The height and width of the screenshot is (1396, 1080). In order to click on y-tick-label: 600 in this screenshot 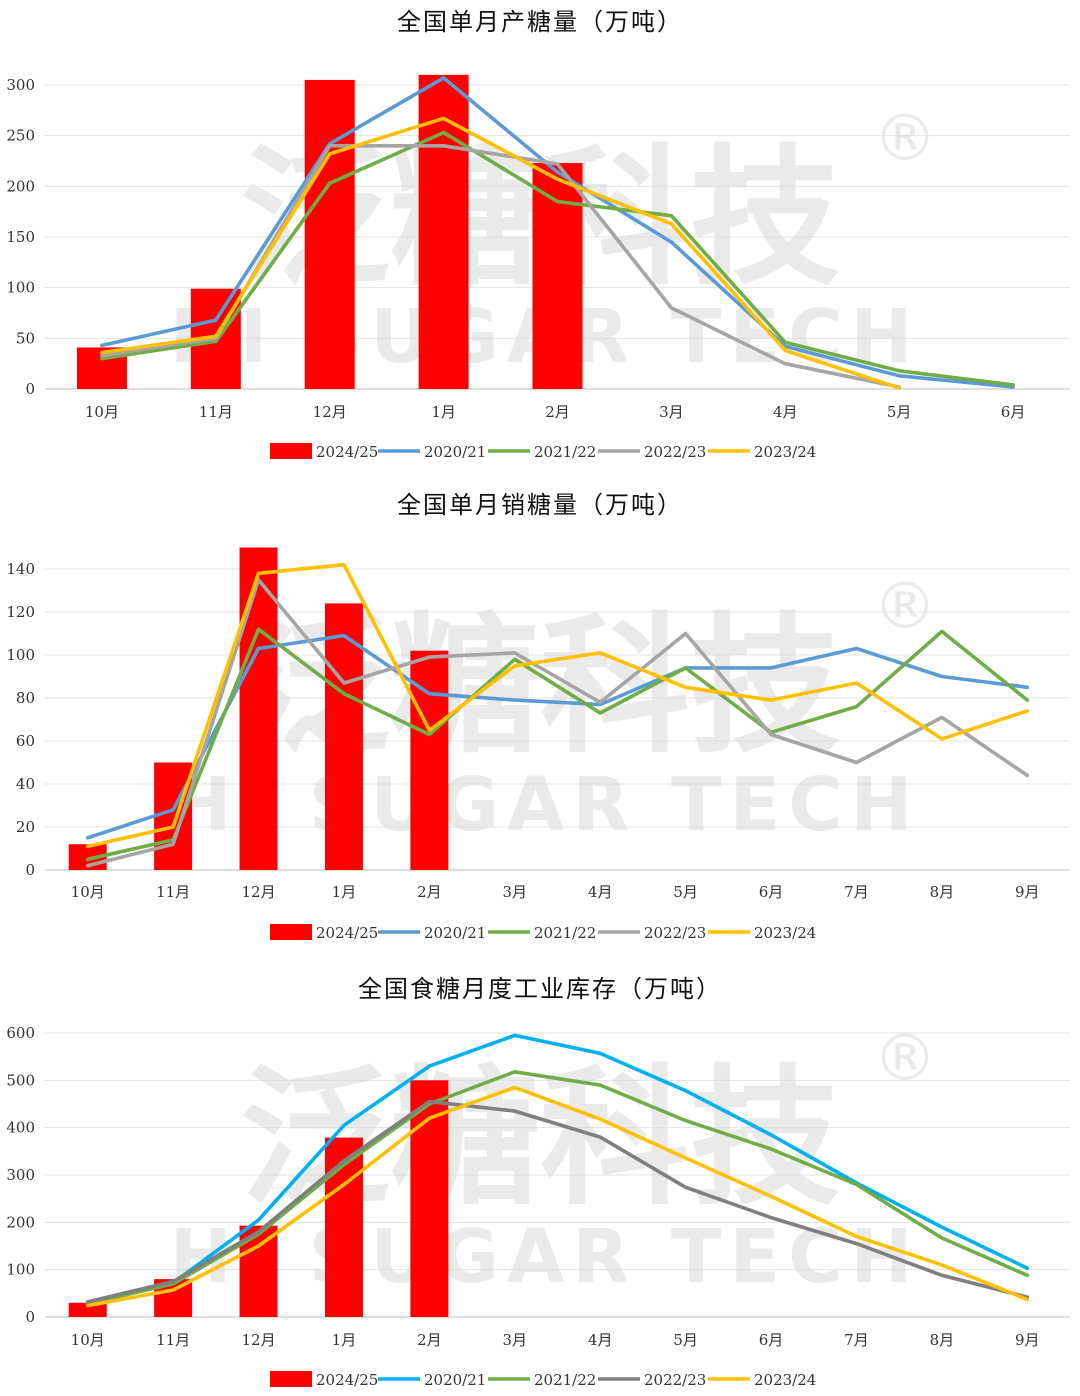, I will do `click(20, 1033)`.